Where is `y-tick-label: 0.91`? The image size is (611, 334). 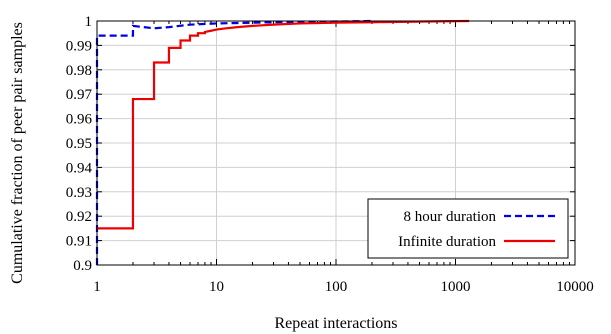
y-tick-label: 0.91 is located at coordinates (79, 242).